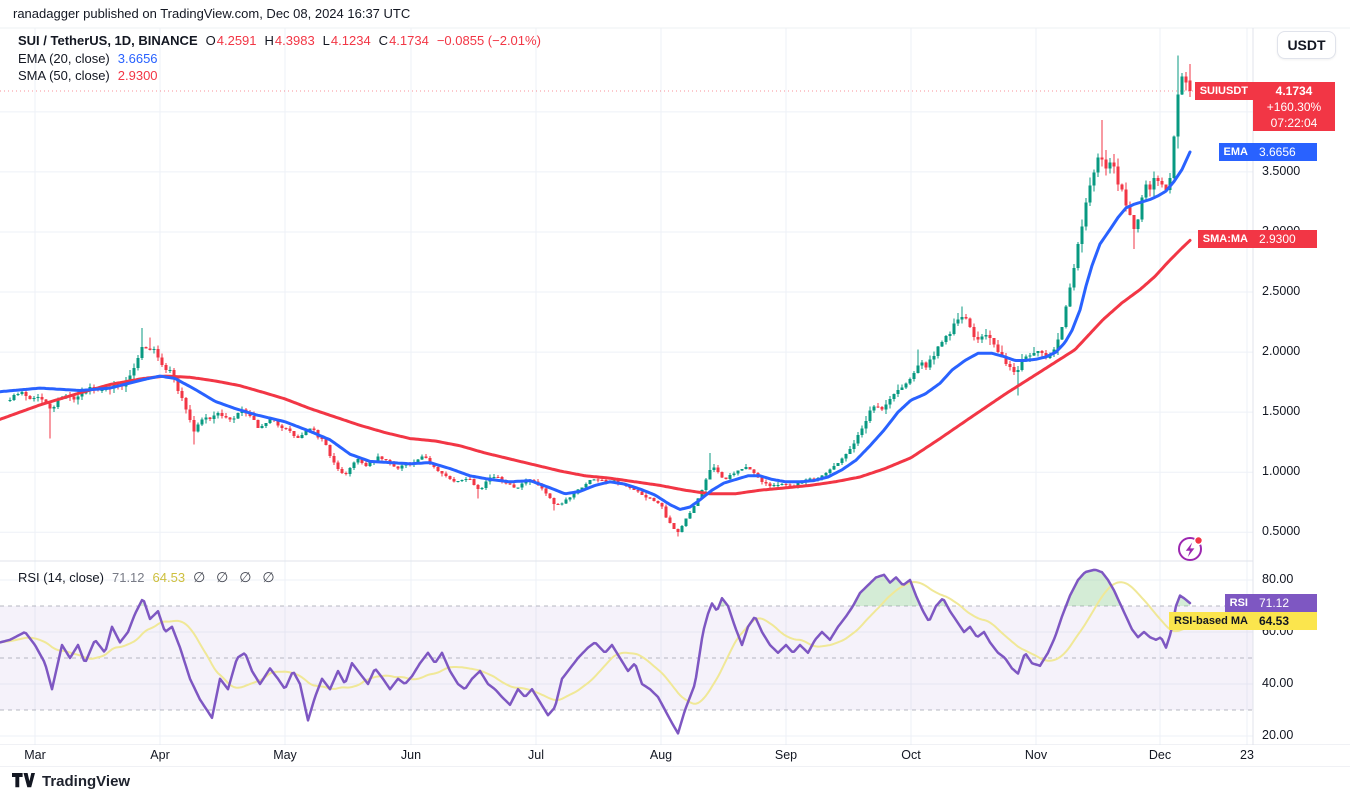 The width and height of the screenshot is (1350, 802). What do you see at coordinates (128, 577) in the screenshot?
I see `rsi-value: 71.12` at bounding box center [128, 577].